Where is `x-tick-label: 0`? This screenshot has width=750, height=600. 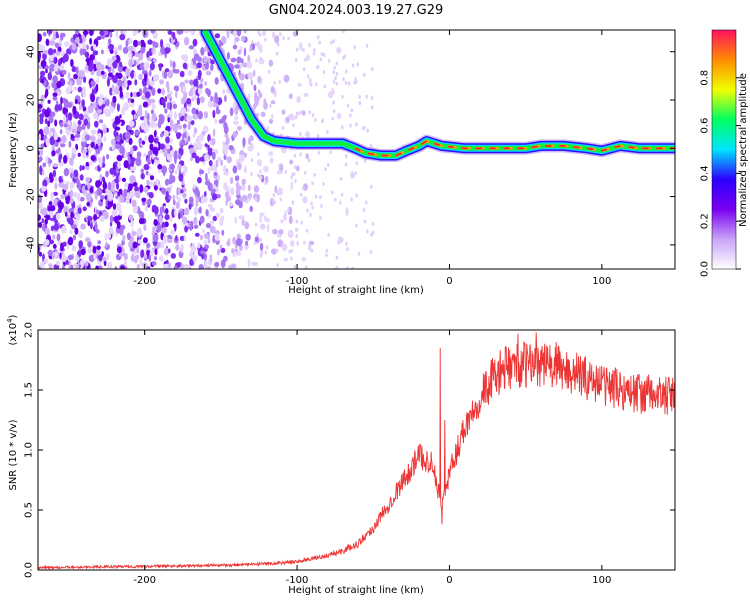
x-tick-label: 0 is located at coordinates (449, 281).